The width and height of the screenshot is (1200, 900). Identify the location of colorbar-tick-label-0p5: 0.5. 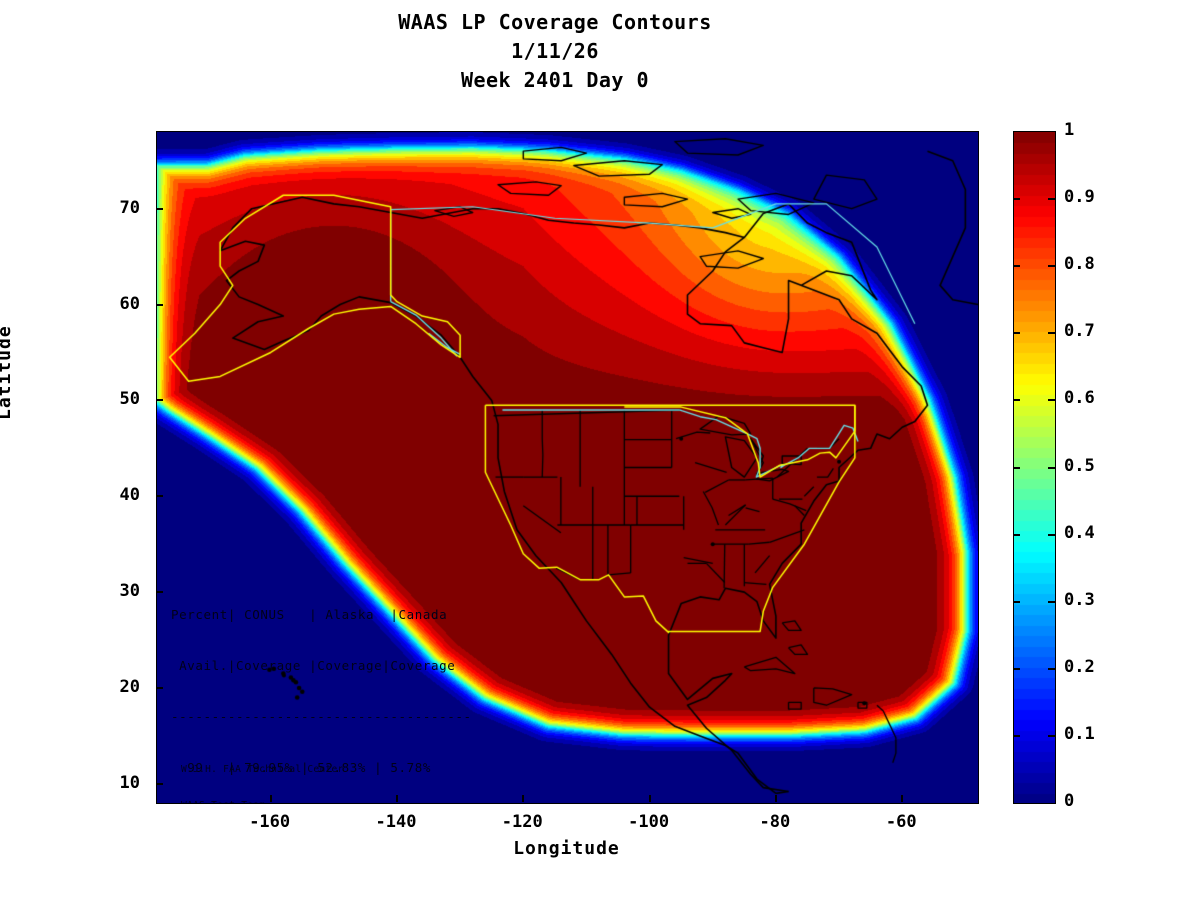
(1079, 465).